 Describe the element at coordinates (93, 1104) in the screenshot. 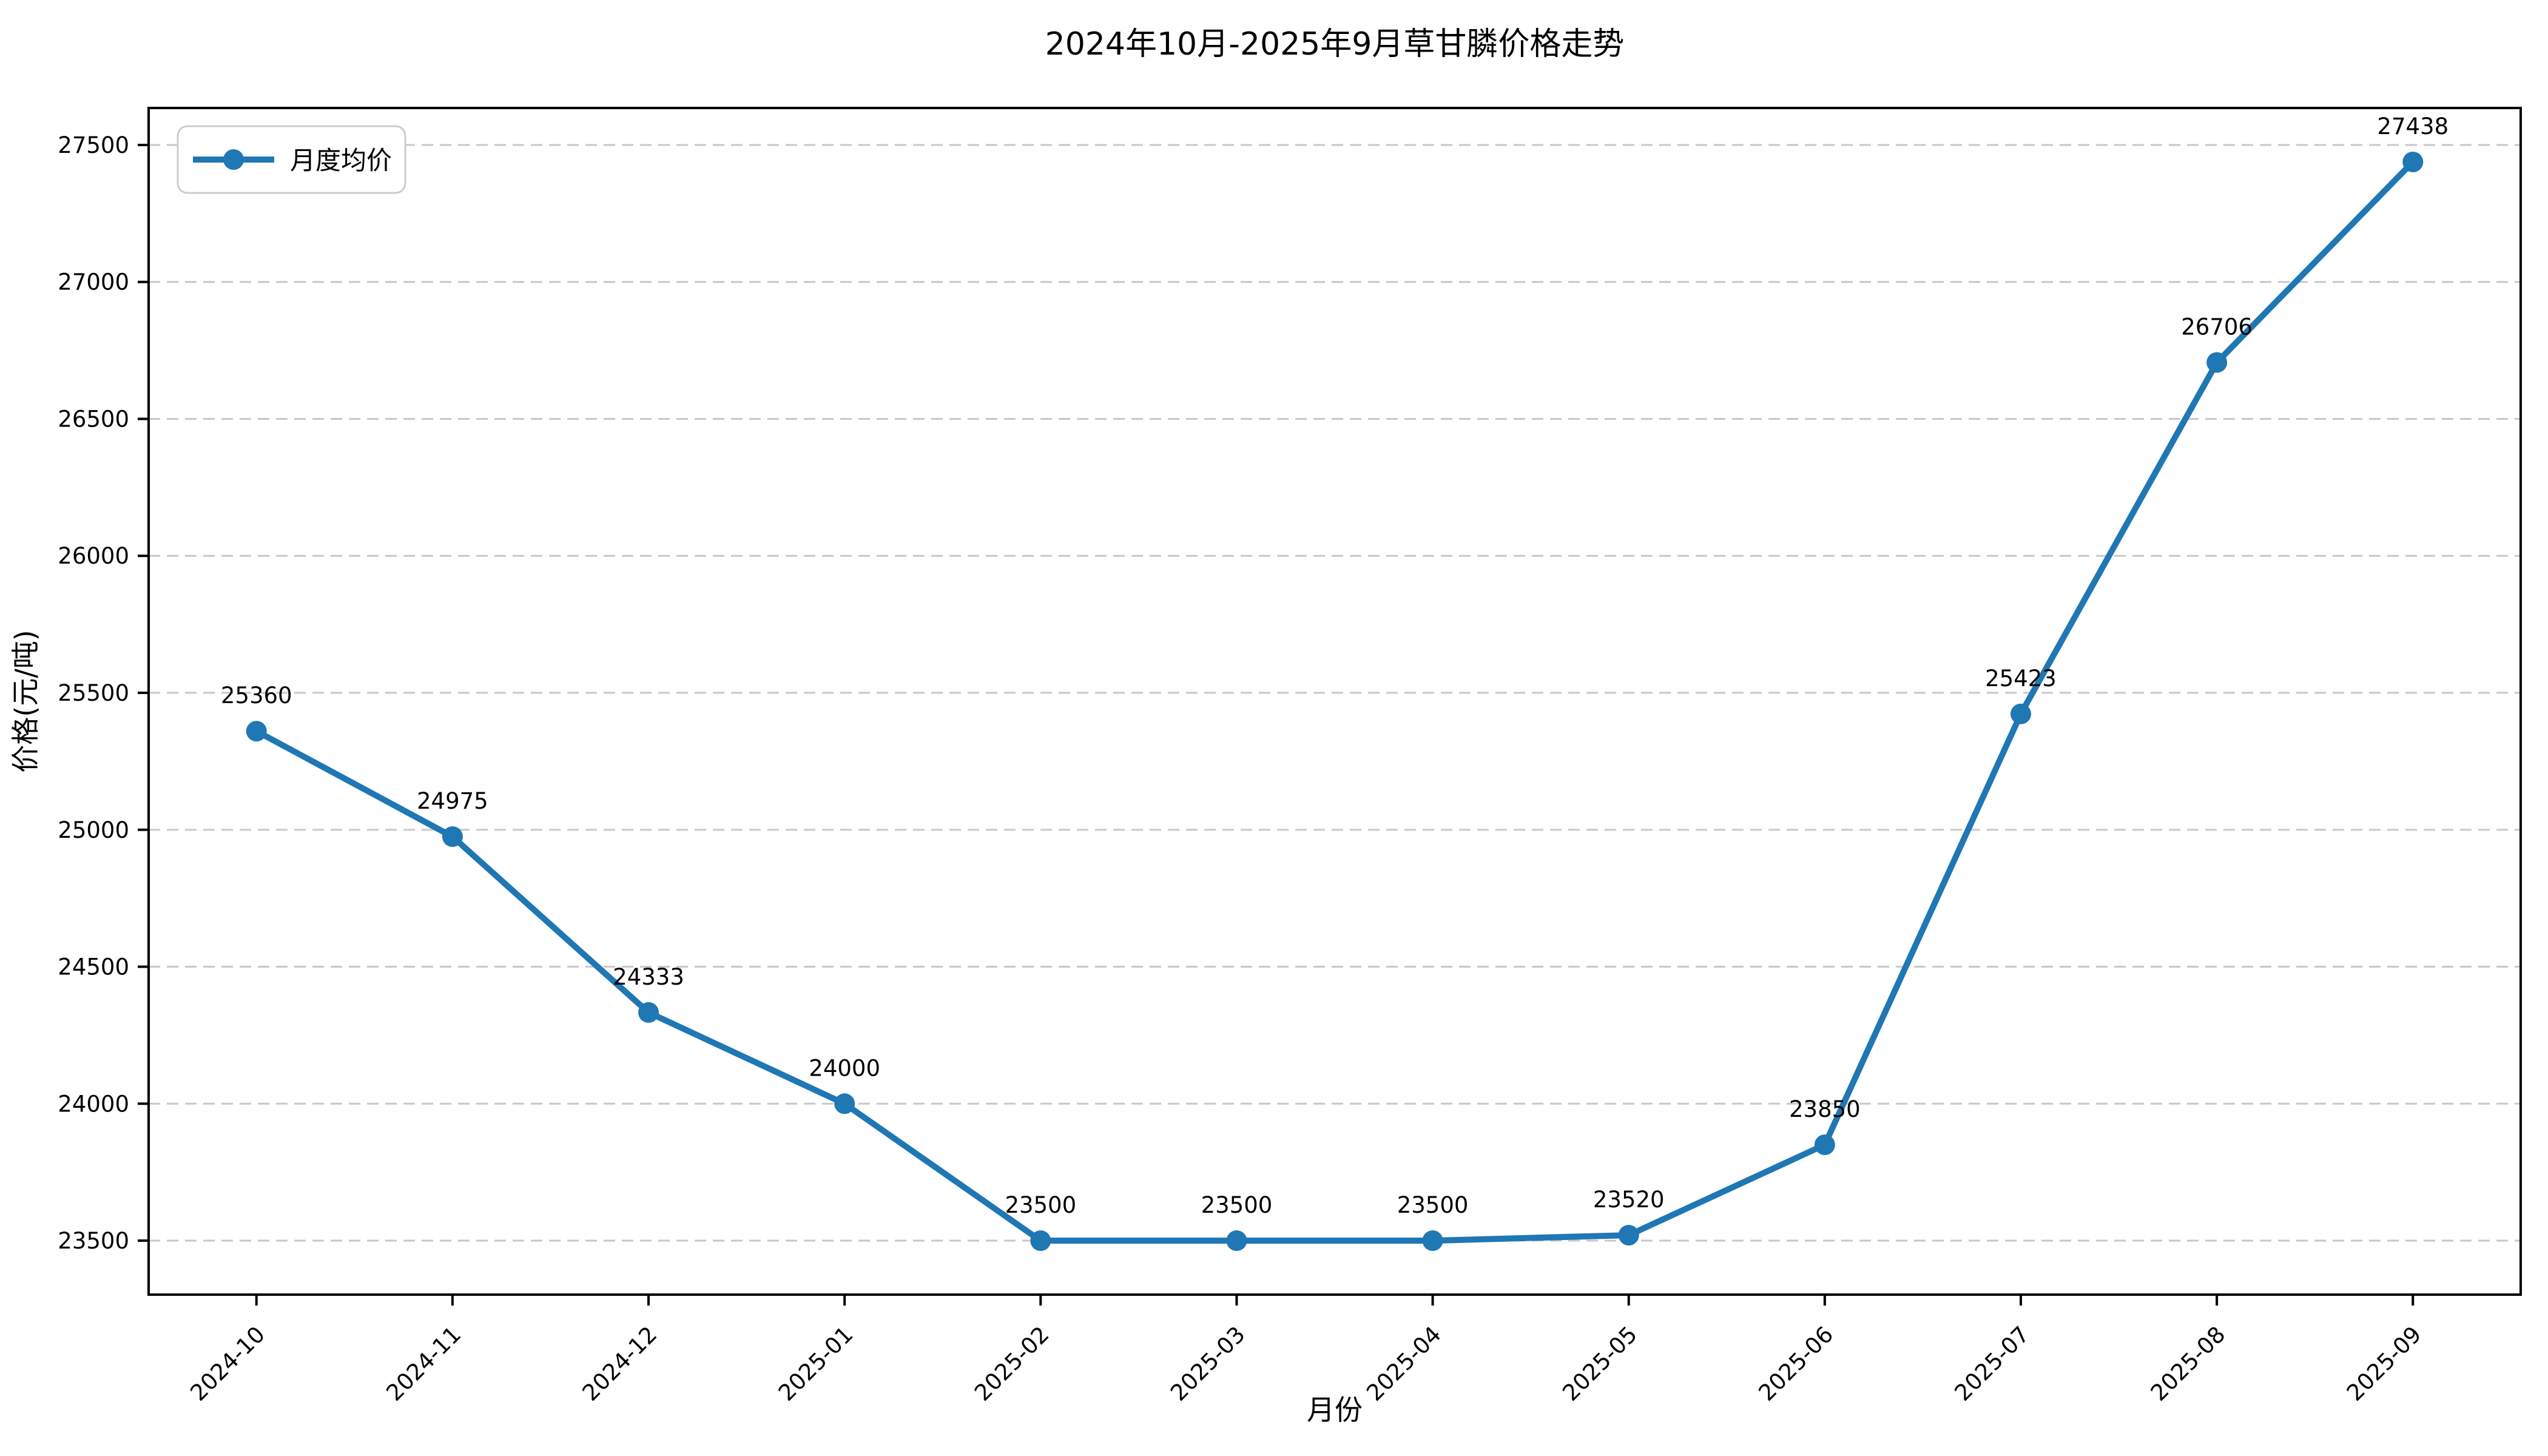

I see `y-tick-label: 24000` at that location.